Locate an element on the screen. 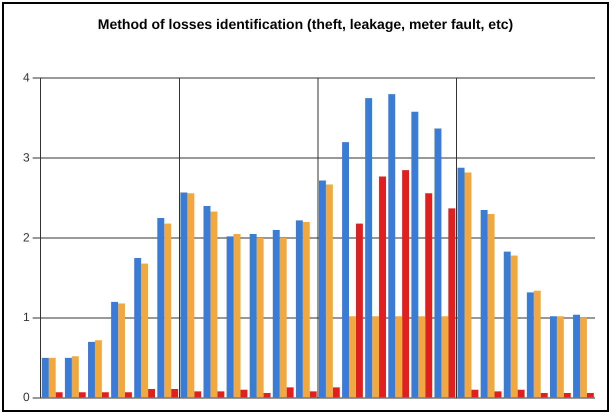 The image size is (611, 414). chart-title: Method of losses identification (theft, leakage, meter fault, etc) is located at coordinates (305, 24).